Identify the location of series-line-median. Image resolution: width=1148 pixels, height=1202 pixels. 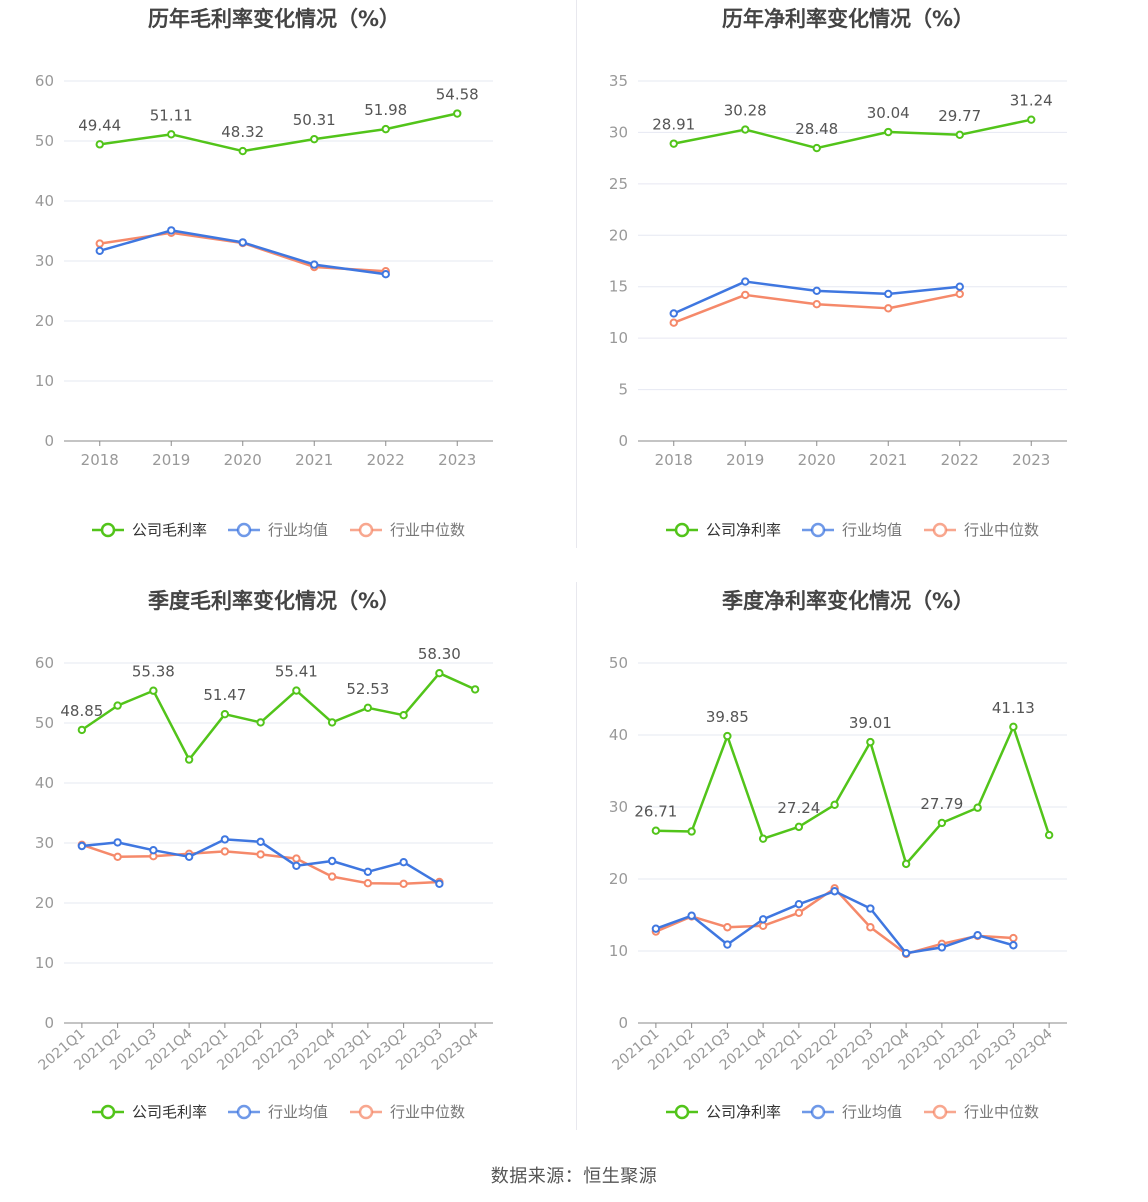
(834, 921).